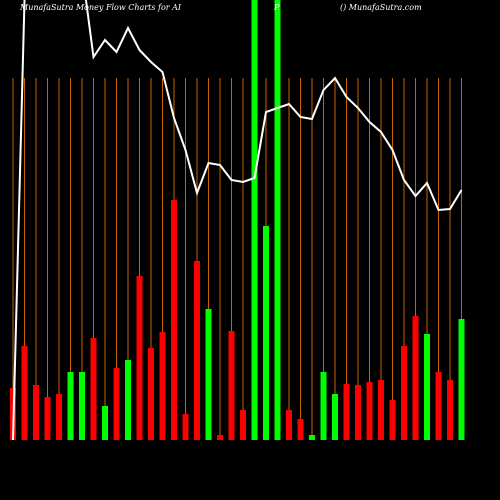 The height and width of the screenshot is (500, 500). Describe the element at coordinates (276, 7) in the screenshot. I see `chart-title-mid: P` at that location.